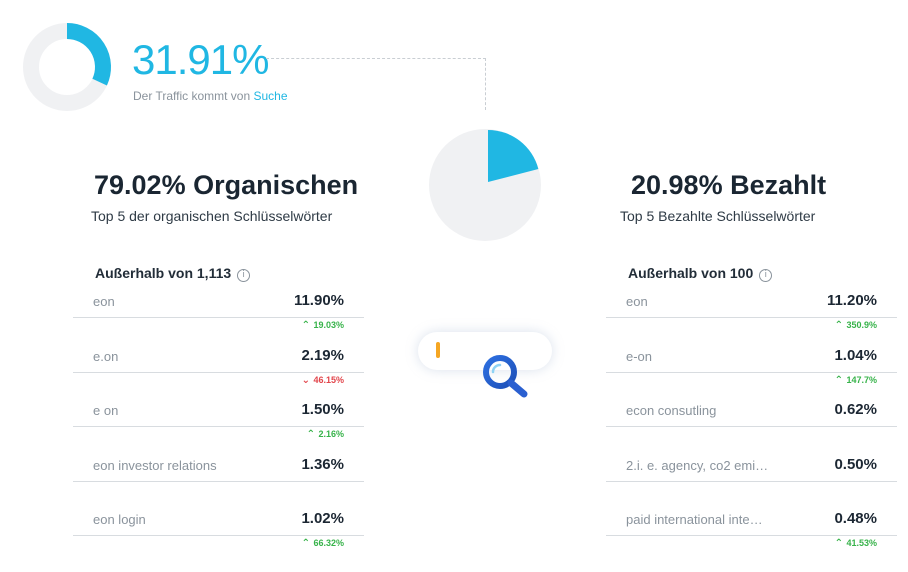 This screenshot has height=572, width=908. What do you see at coordinates (106, 410) in the screenshot?
I see `keyword-name: e on` at bounding box center [106, 410].